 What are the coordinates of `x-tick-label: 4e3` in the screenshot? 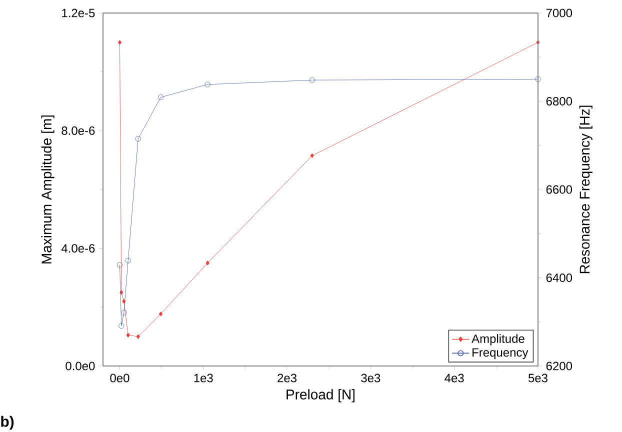 It's located at (454, 378).